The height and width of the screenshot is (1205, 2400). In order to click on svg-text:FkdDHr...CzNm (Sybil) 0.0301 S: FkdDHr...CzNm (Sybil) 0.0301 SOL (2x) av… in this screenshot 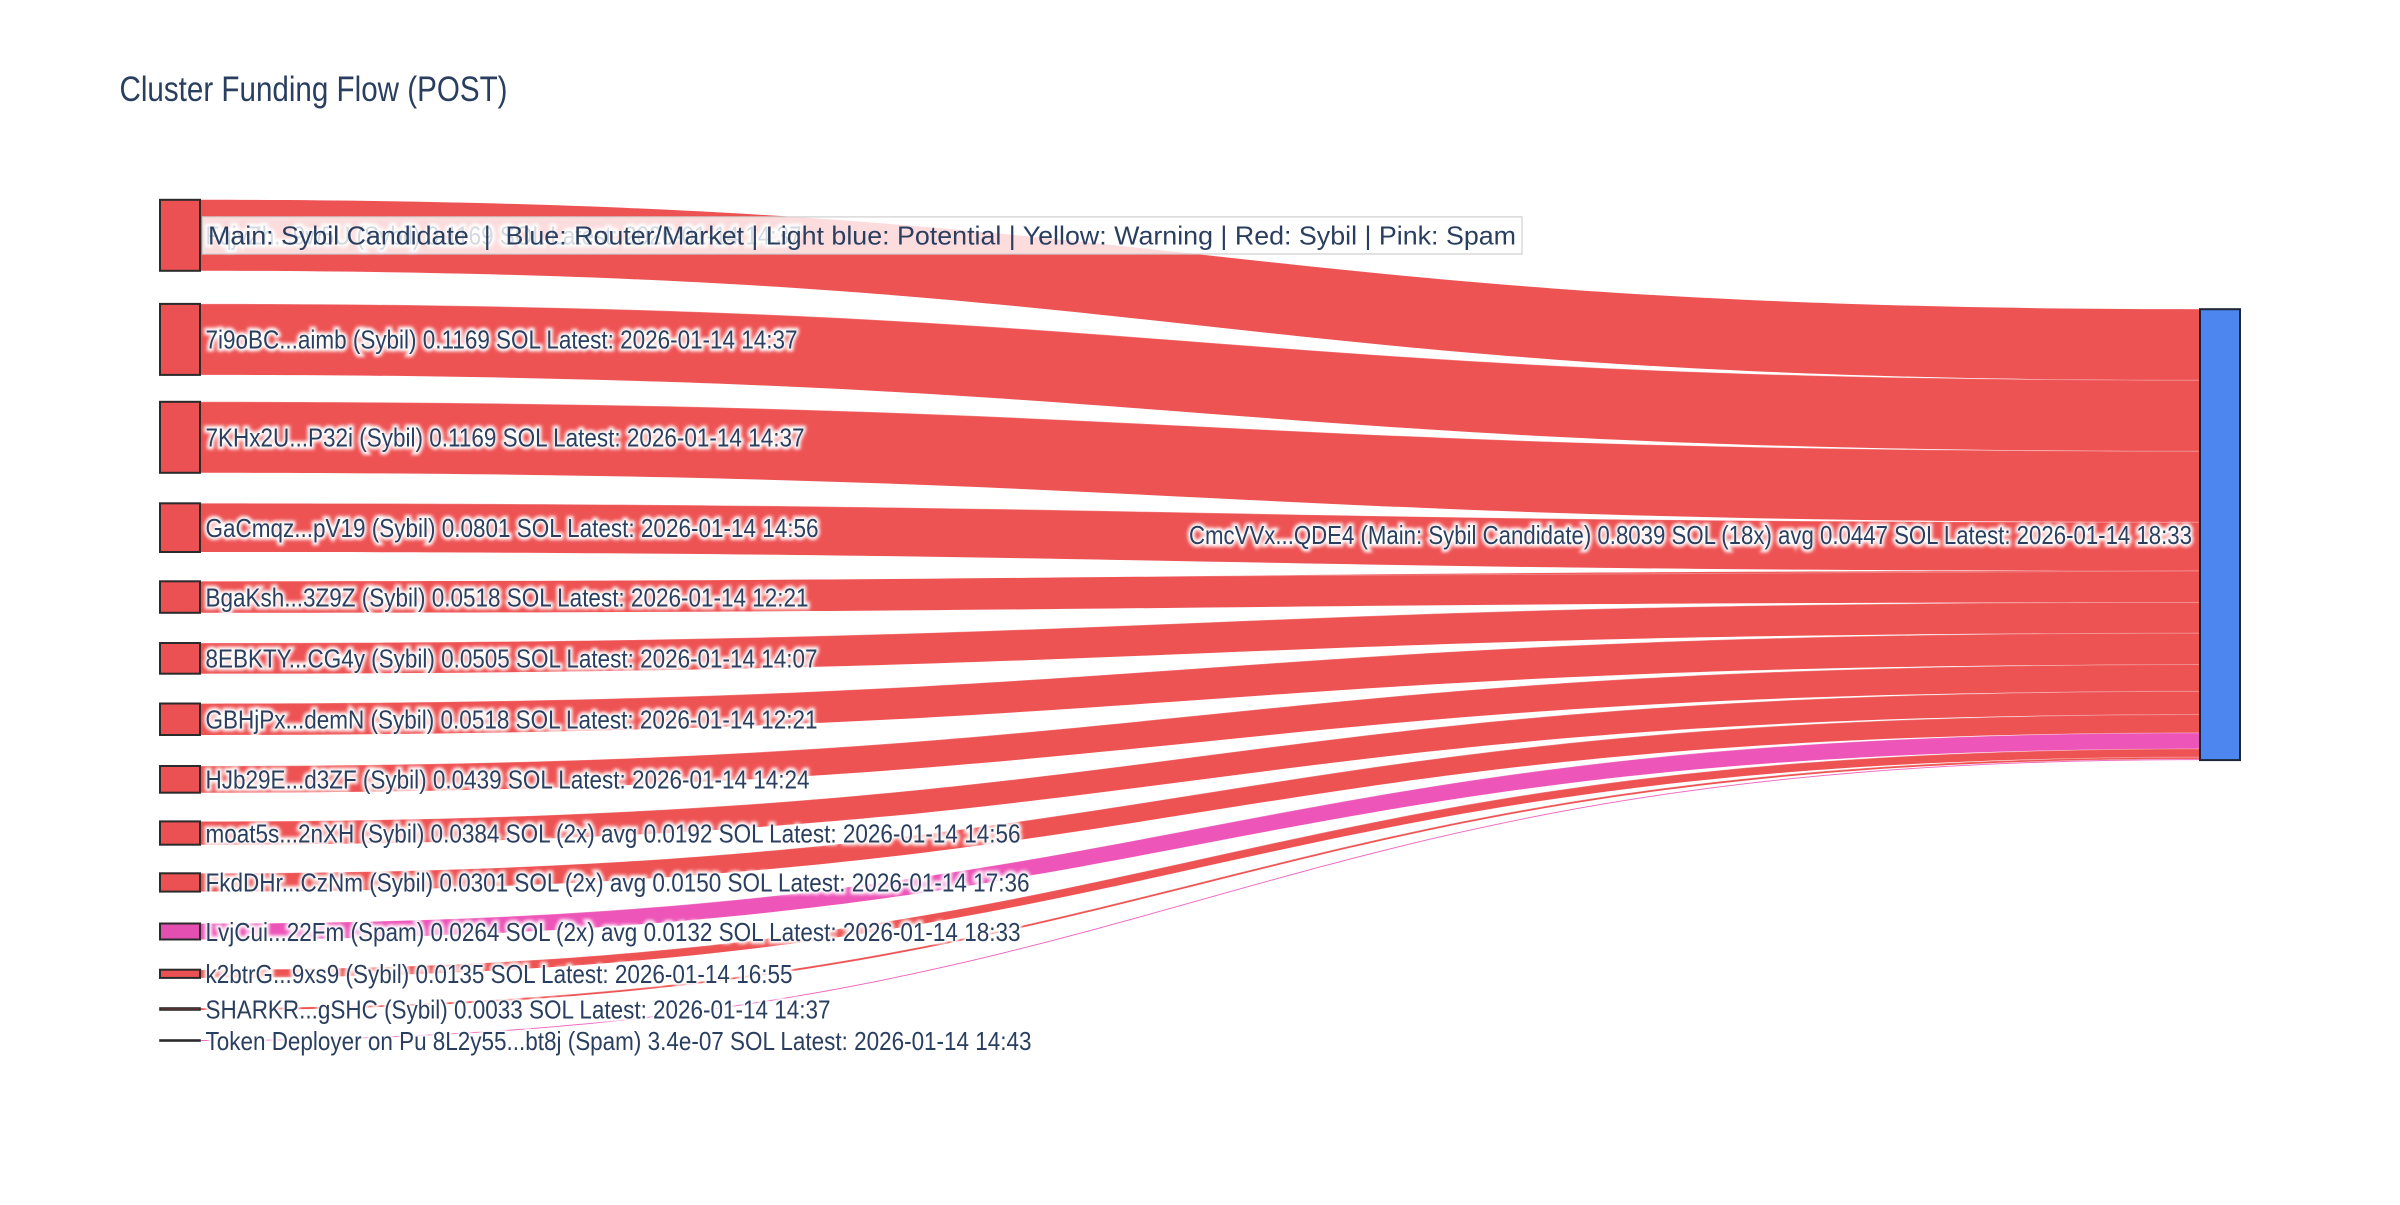, I will do `click(618, 883)`.